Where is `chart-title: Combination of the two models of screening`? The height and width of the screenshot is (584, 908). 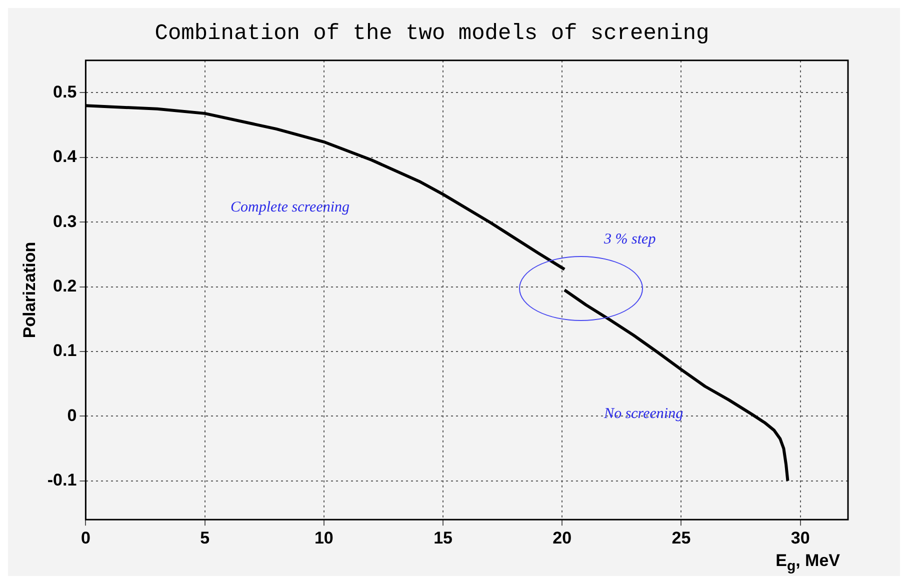 chart-title: Combination of the two models of screening is located at coordinates (432, 33).